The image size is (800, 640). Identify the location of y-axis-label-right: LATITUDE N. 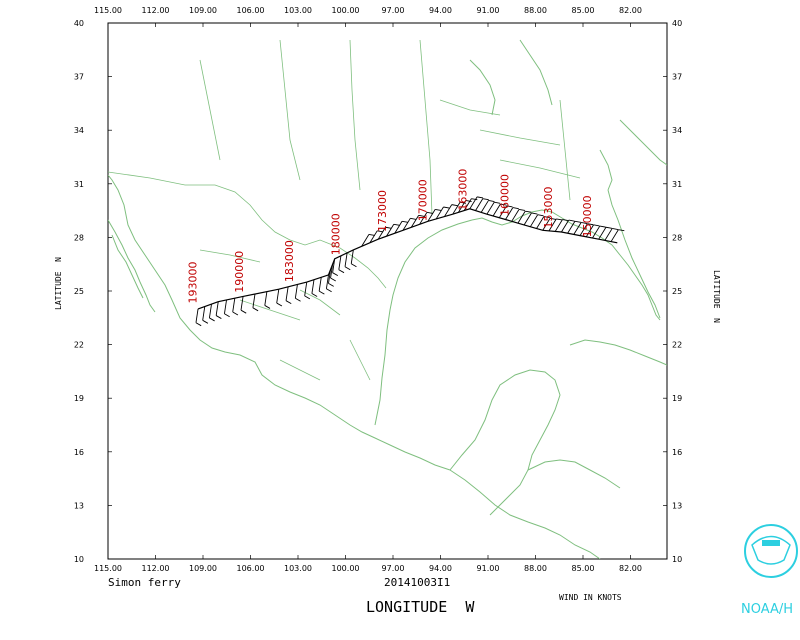
(716, 296).